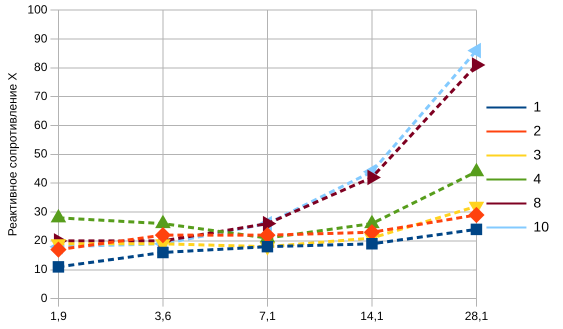  What do you see at coordinates (267, 316) in the screenshot?
I see `x-tick-label: 7,1` at bounding box center [267, 316].